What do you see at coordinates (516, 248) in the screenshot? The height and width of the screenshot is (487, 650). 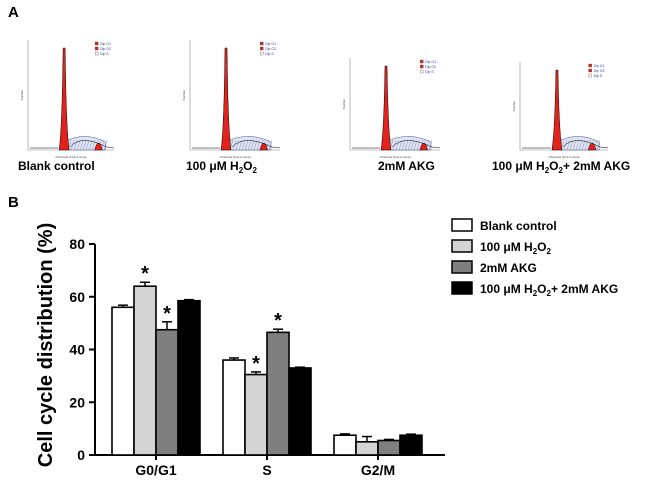 I see `legend-label-2: 100 μM H2O2` at bounding box center [516, 248].